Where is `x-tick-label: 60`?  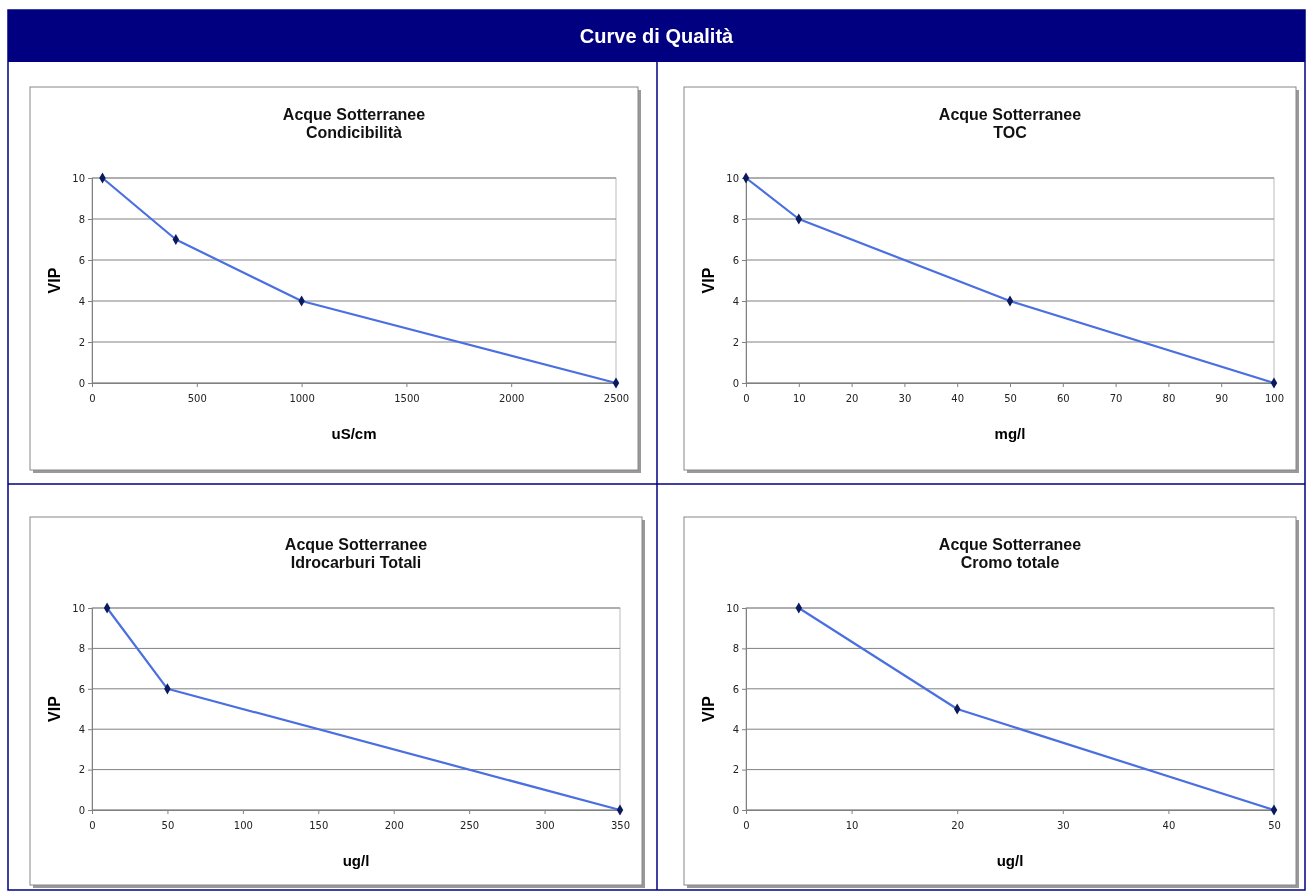 x-tick-label: 60 is located at coordinates (1063, 398).